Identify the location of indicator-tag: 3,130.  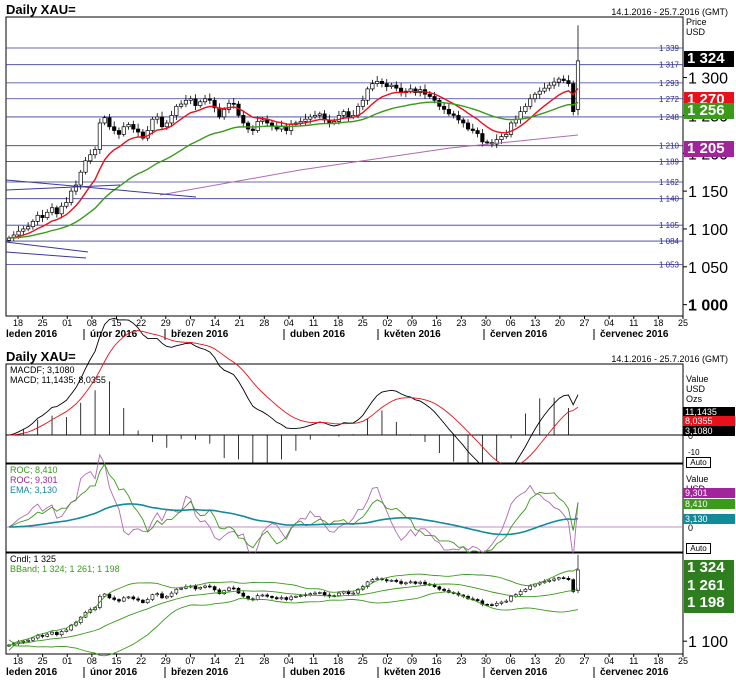
(709, 519).